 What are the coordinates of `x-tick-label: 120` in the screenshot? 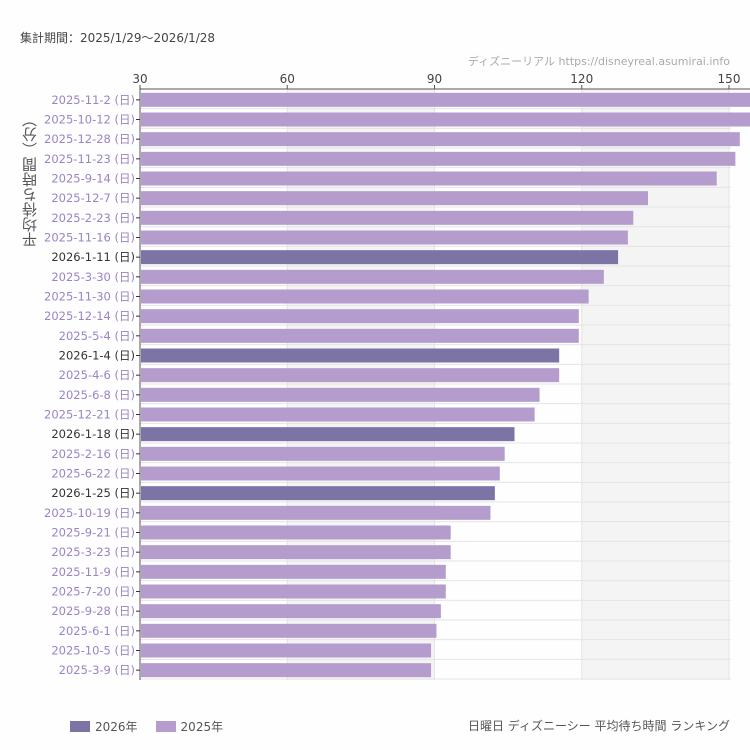 It's located at (581, 79).